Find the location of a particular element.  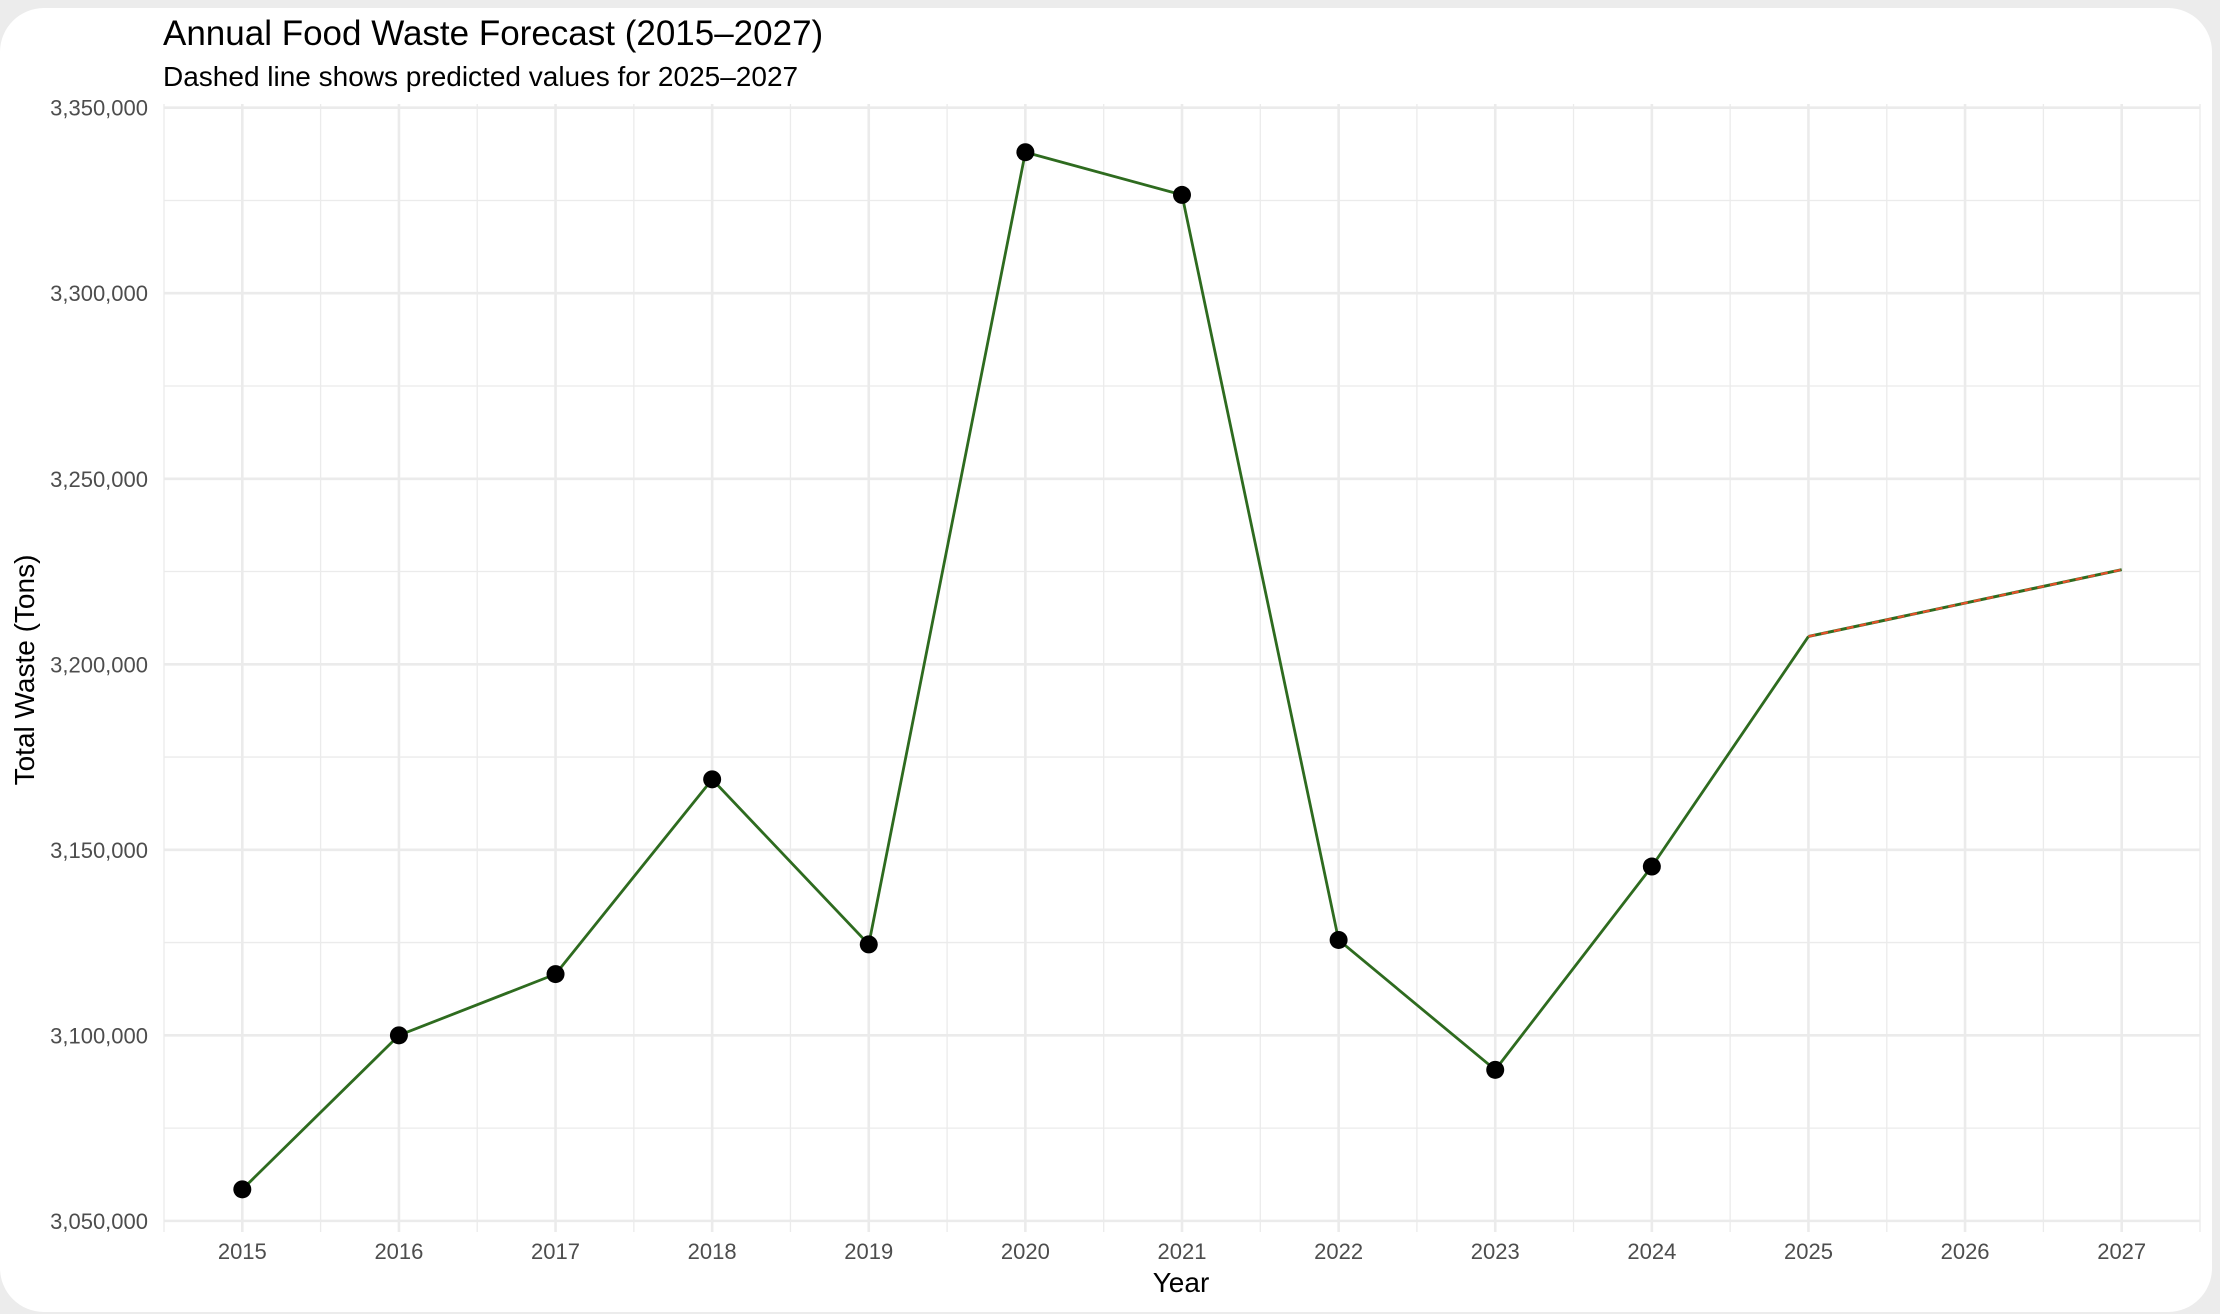

chart-title: Annual Food Waste Forecast (2015–2027) is located at coordinates (493, 33).